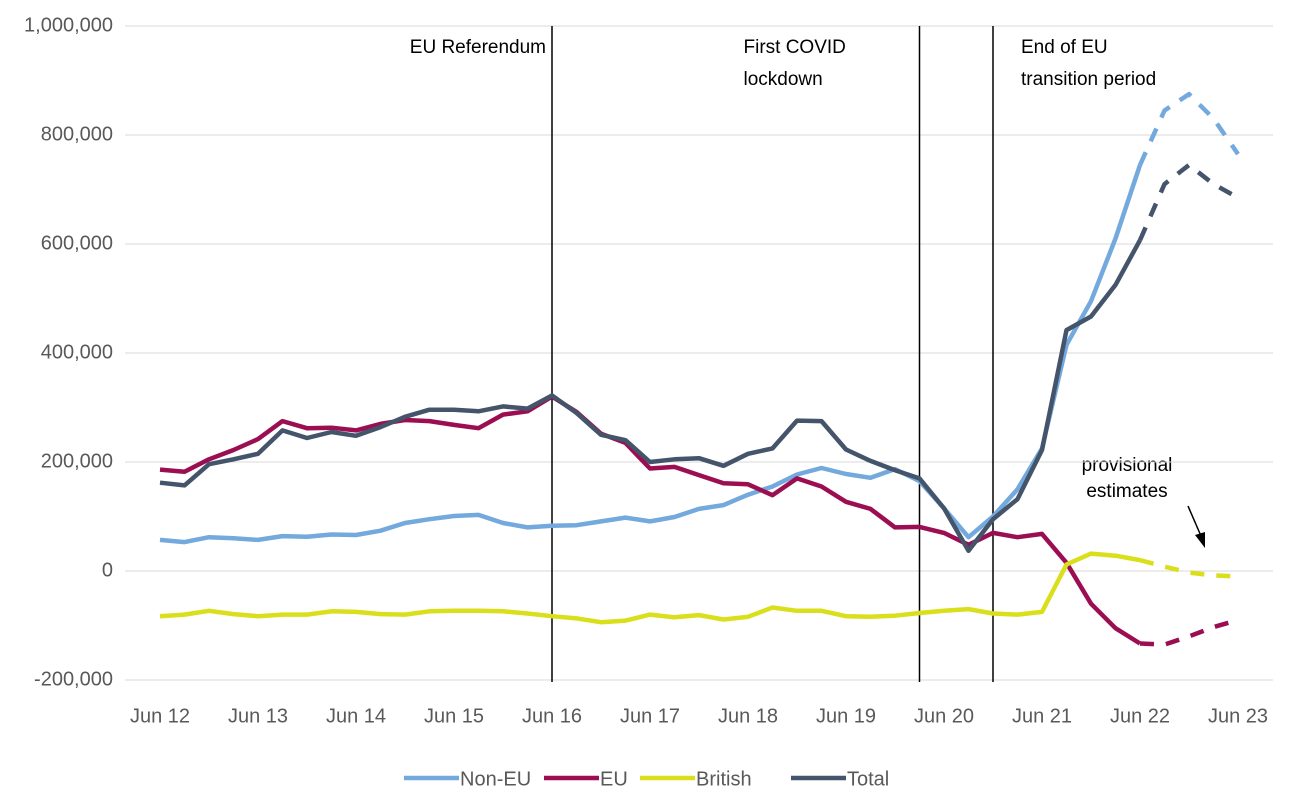 The width and height of the screenshot is (1297, 801). What do you see at coordinates (77, 461) in the screenshot?
I see `y-tick-label: 200,000` at bounding box center [77, 461].